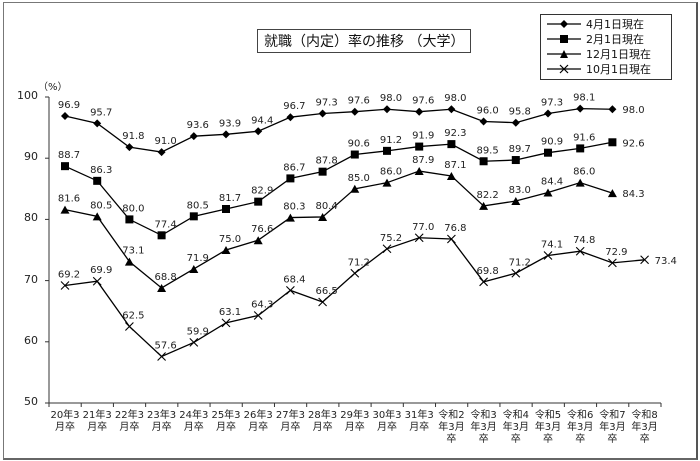 The height and width of the screenshot is (461, 700). I want to click on y-tick-label: 60, so click(31, 340).